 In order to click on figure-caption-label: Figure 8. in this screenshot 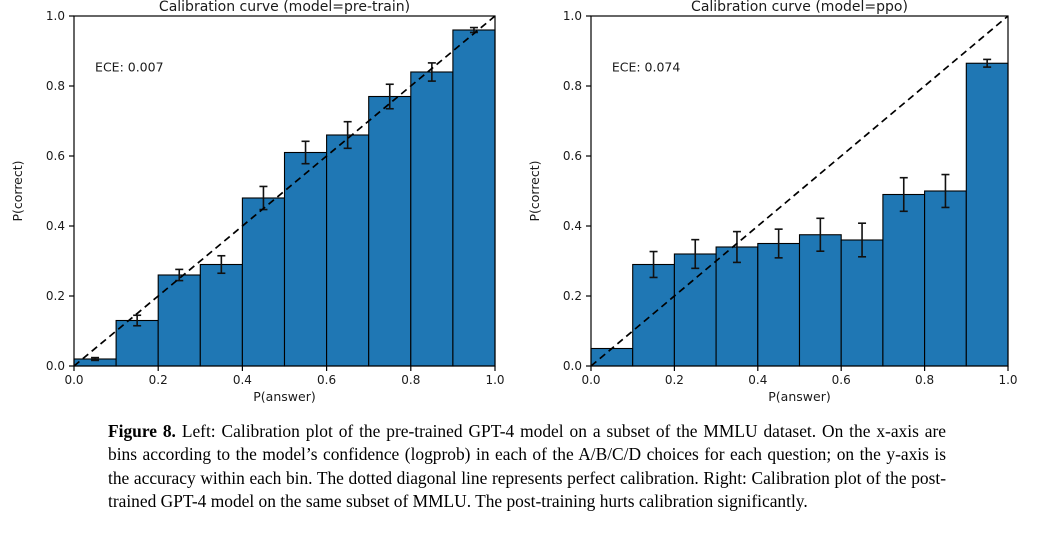, I will do `click(142, 431)`.